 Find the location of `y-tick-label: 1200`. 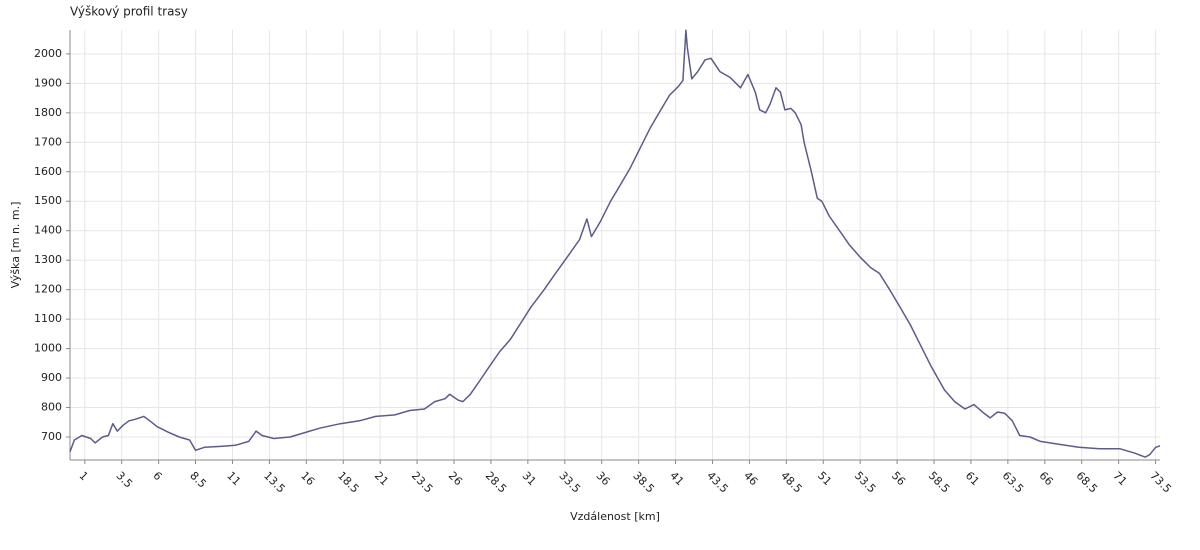

y-tick-label: 1200 is located at coordinates (48, 289).